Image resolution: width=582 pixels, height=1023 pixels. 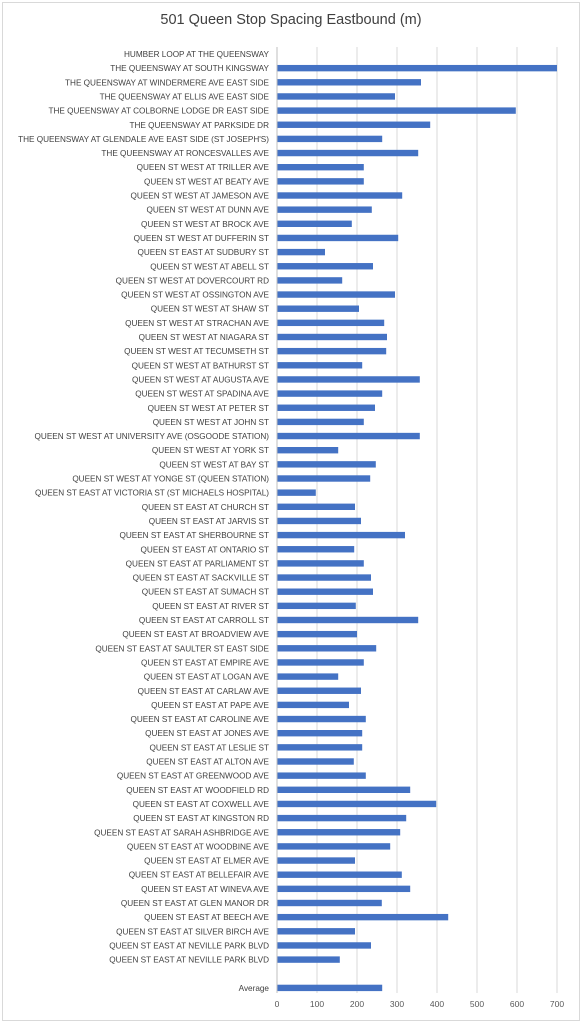 I want to click on category-label: QUEEN ST WEST AT AUGUSTA AVE, so click(x=200, y=379).